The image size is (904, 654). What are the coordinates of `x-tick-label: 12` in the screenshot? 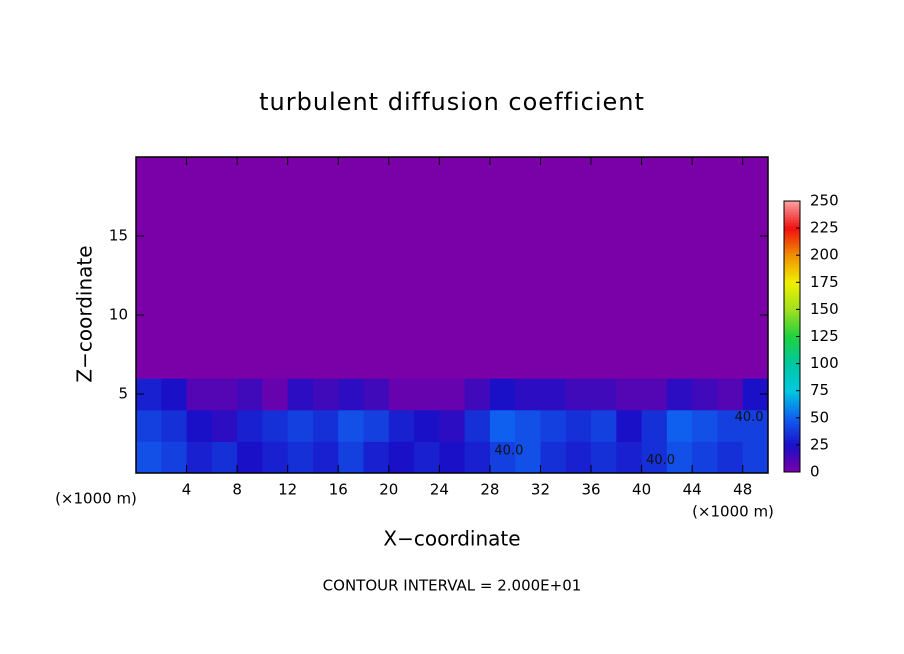 It's located at (287, 490).